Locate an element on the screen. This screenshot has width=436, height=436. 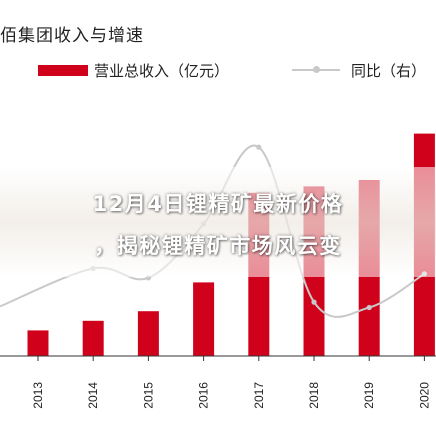
growth-point-2019 is located at coordinates (369, 307).